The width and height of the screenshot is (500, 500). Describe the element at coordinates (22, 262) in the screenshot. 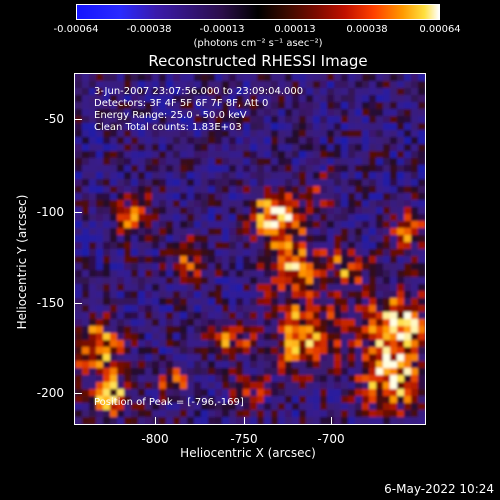

I see `y-axis-label: Heliocentric Y (arcsec)` at that location.